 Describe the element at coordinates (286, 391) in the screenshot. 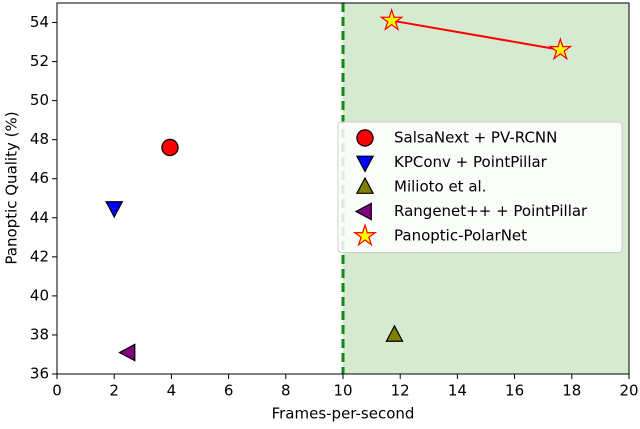

I see `x-tick-label: 8` at that location.